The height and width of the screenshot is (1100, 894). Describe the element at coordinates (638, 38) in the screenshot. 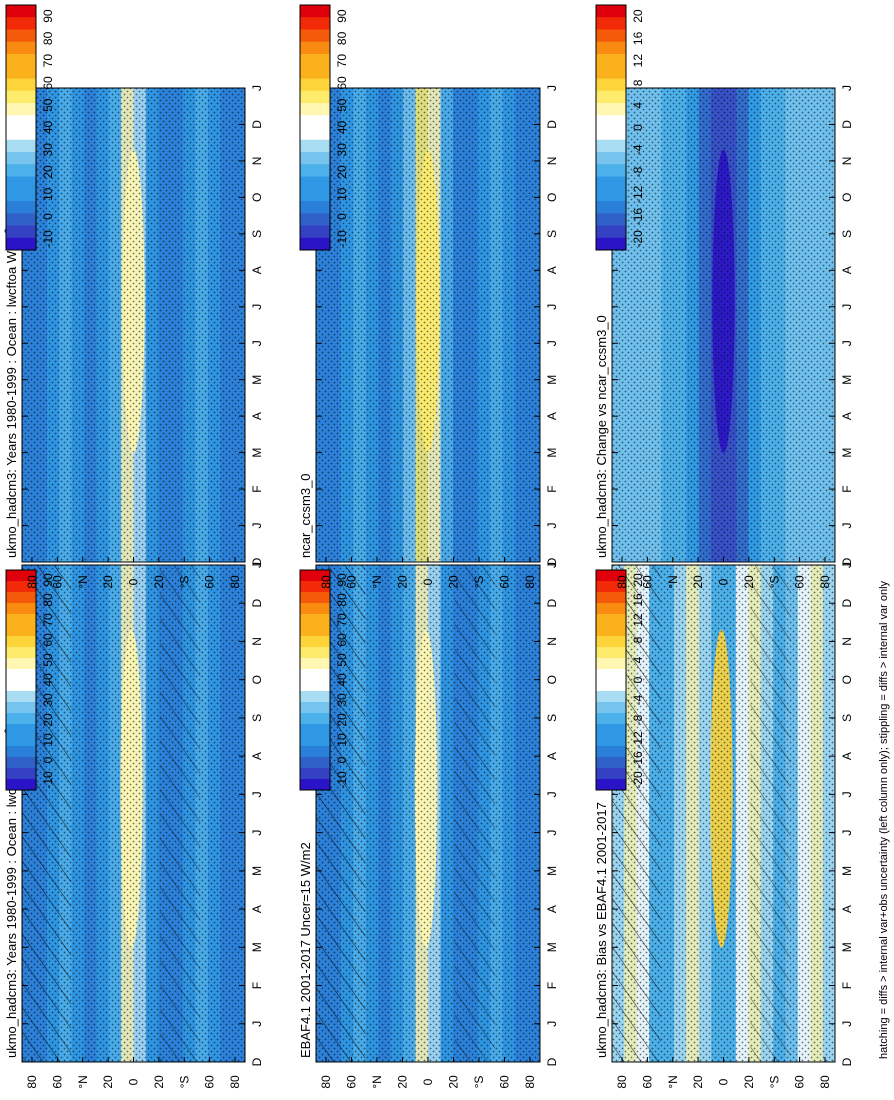

I see `colorbar-label: 16` at that location.